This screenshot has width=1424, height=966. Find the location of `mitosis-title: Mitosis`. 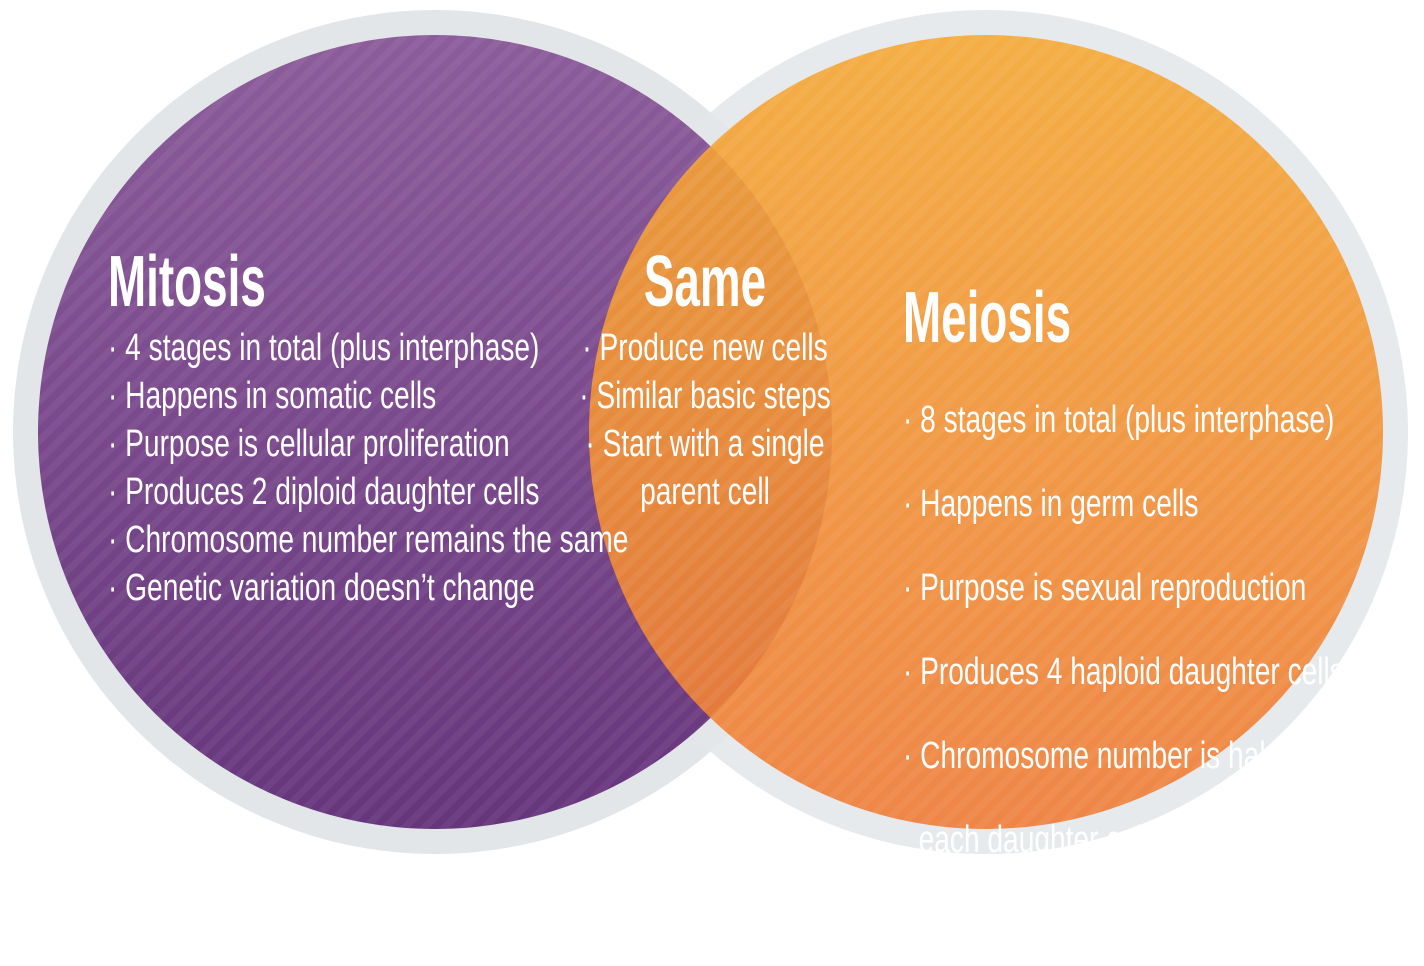

mitosis-title: Mitosis is located at coordinates (187, 282).